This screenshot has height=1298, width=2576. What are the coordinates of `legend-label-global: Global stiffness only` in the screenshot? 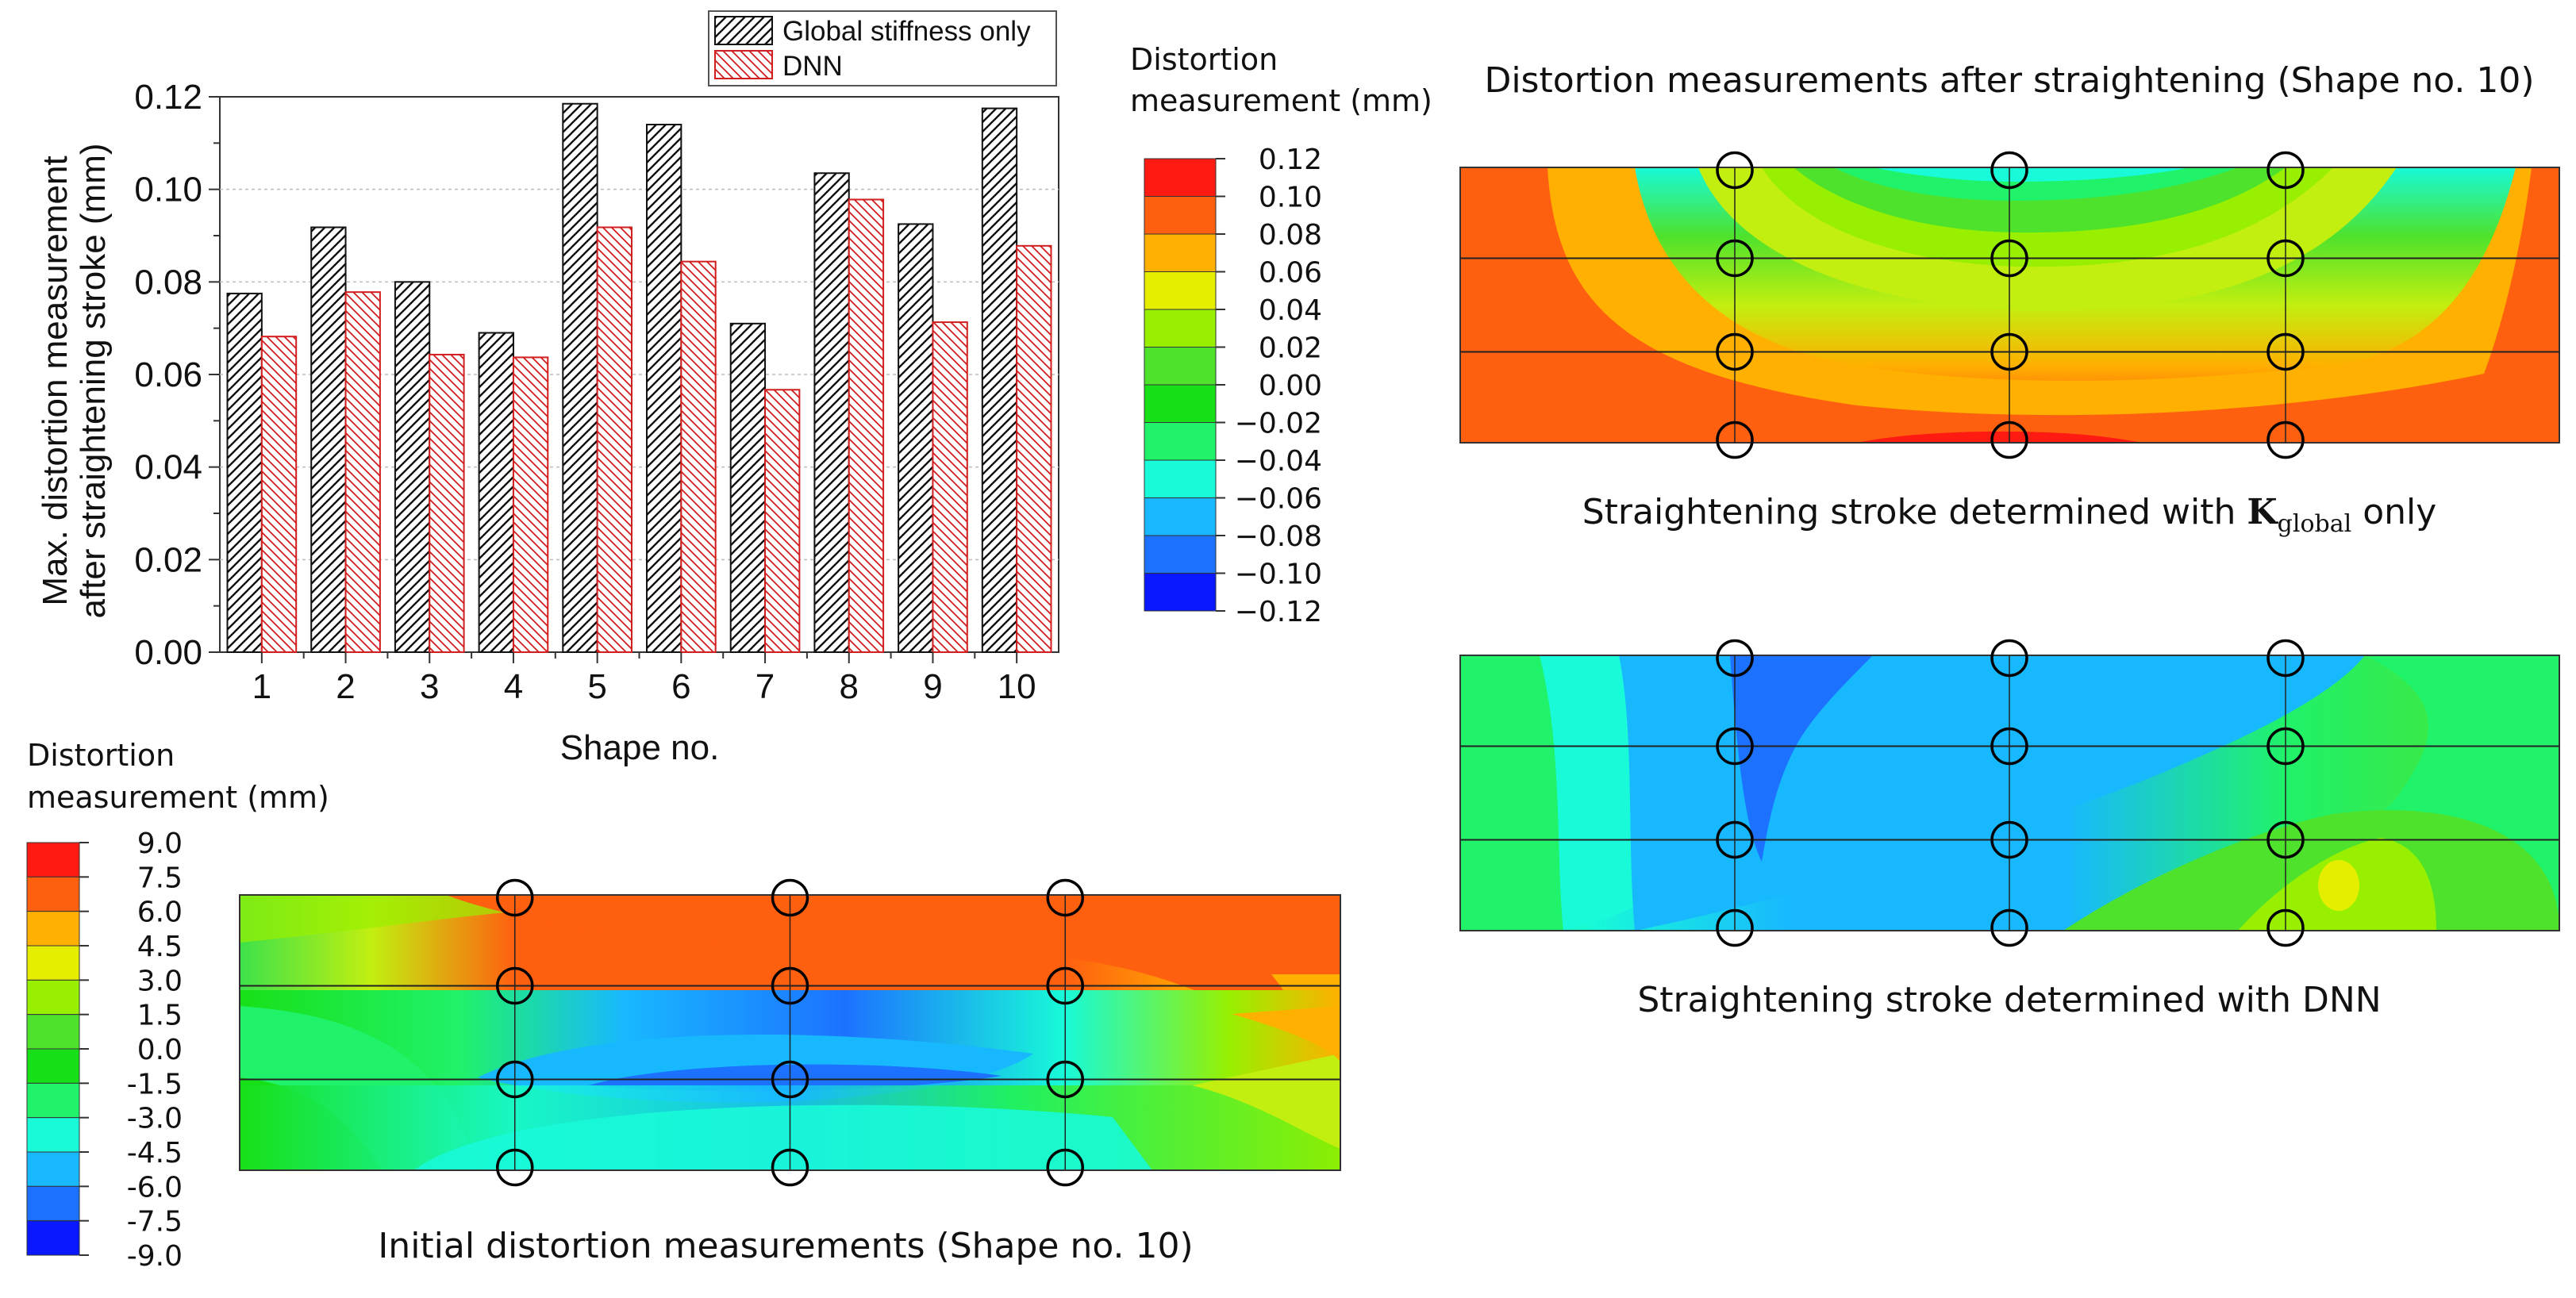 It's located at (907, 31).